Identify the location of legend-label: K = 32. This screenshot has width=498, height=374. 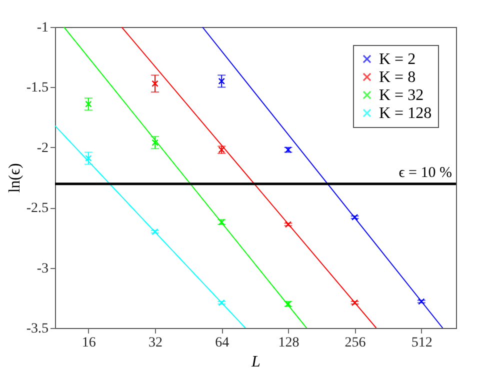
(401, 95).